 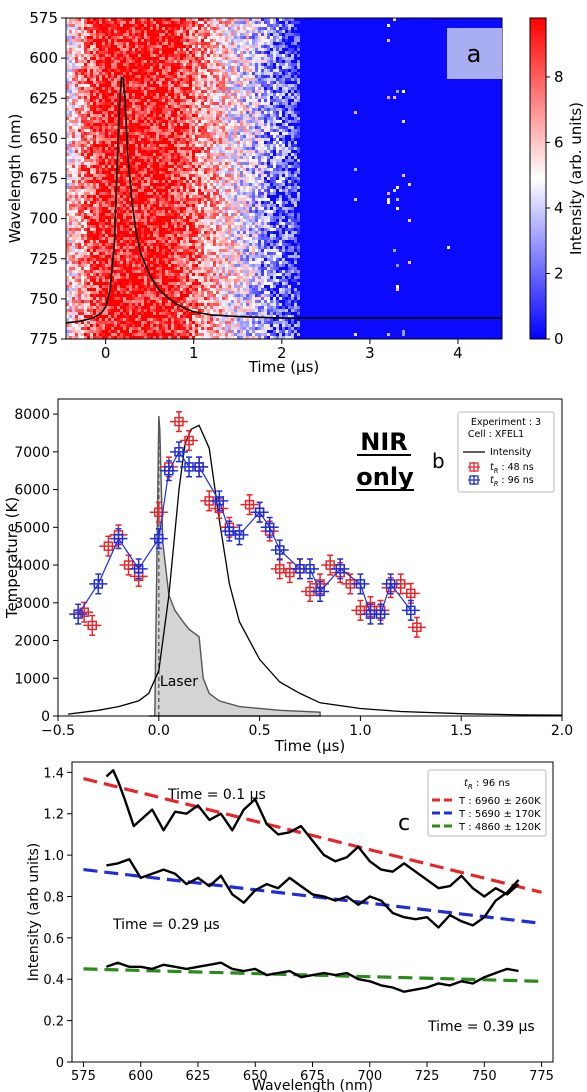 I want to click on series-line, so click(x=244, y=532).